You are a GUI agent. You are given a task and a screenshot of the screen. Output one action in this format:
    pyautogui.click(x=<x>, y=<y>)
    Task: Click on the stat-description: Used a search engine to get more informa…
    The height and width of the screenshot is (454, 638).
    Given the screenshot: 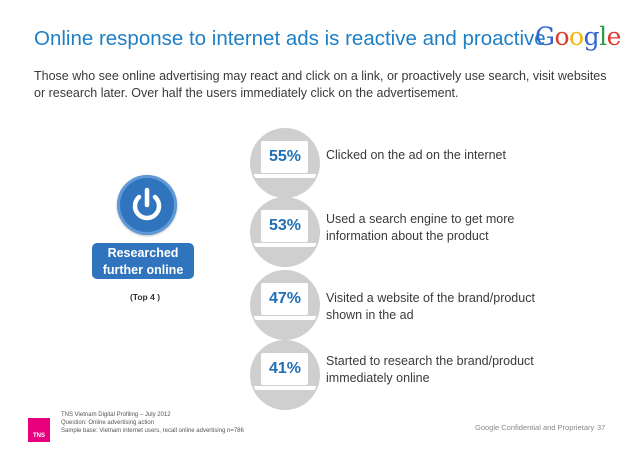 What is the action you would take?
    pyautogui.click(x=446, y=228)
    